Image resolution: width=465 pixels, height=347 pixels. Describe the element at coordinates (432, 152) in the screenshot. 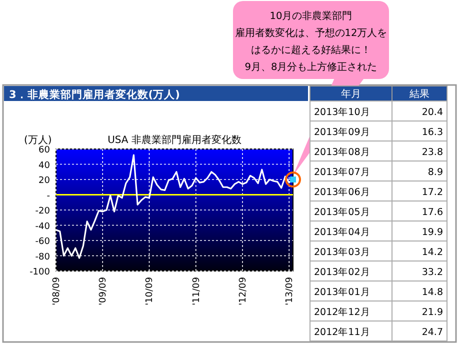

I see `data-label: 23.8` at that location.